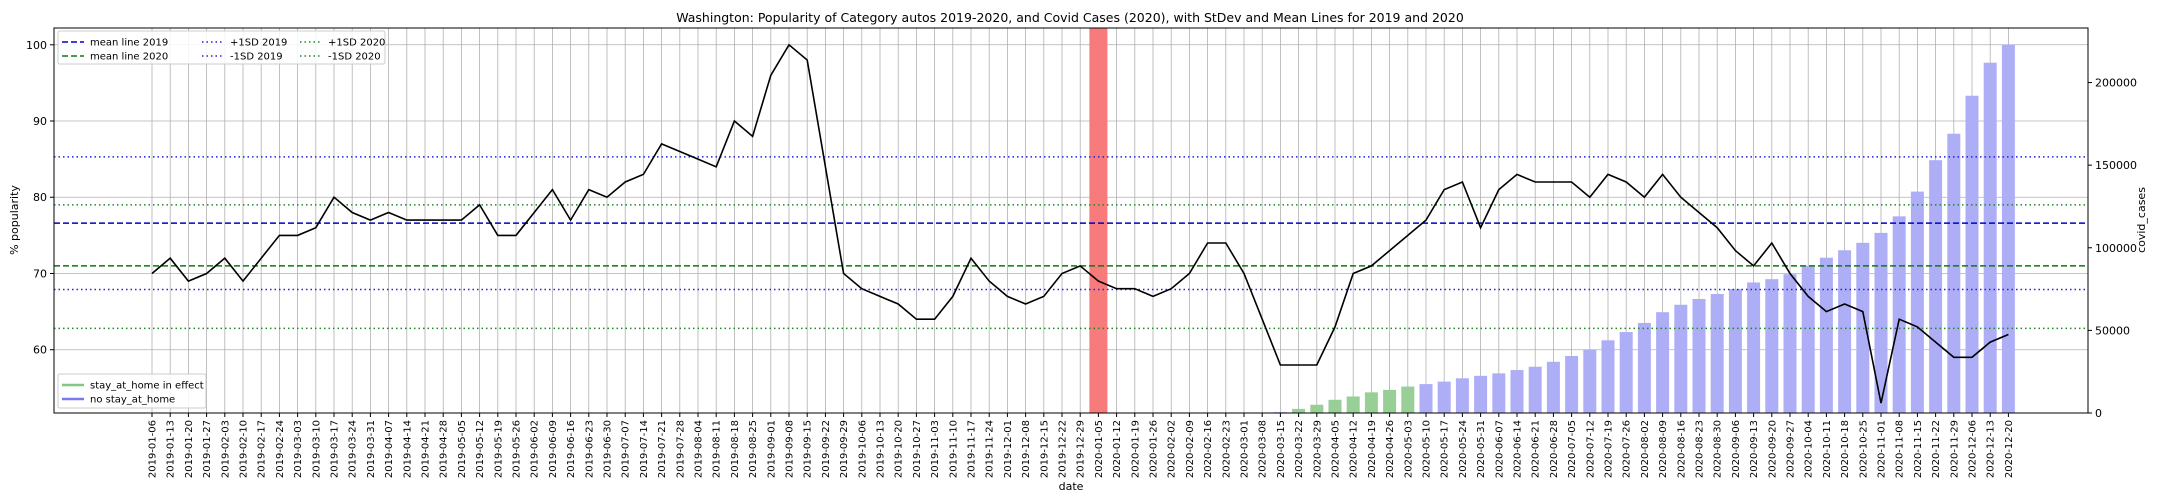 This screenshot has width=2160, height=504. I want to click on x-tick-label: 2019-02-24, so click(280, 449).